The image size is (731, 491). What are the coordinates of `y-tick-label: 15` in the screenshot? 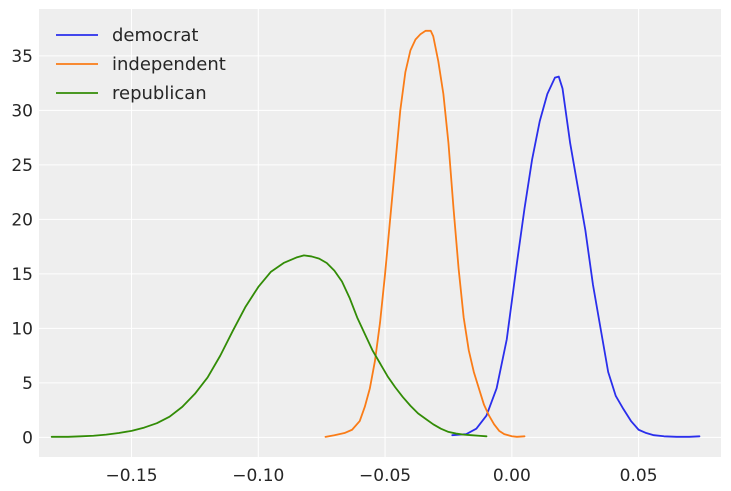 It's located at (22, 275).